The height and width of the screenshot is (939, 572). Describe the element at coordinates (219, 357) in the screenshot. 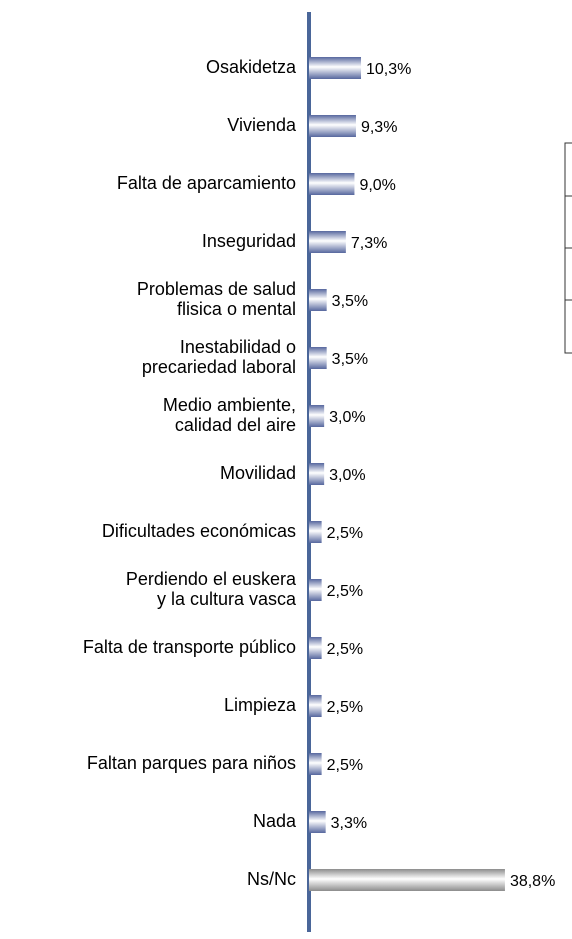

I see `category-label: Inestabilidad o precariedad laboral` at that location.